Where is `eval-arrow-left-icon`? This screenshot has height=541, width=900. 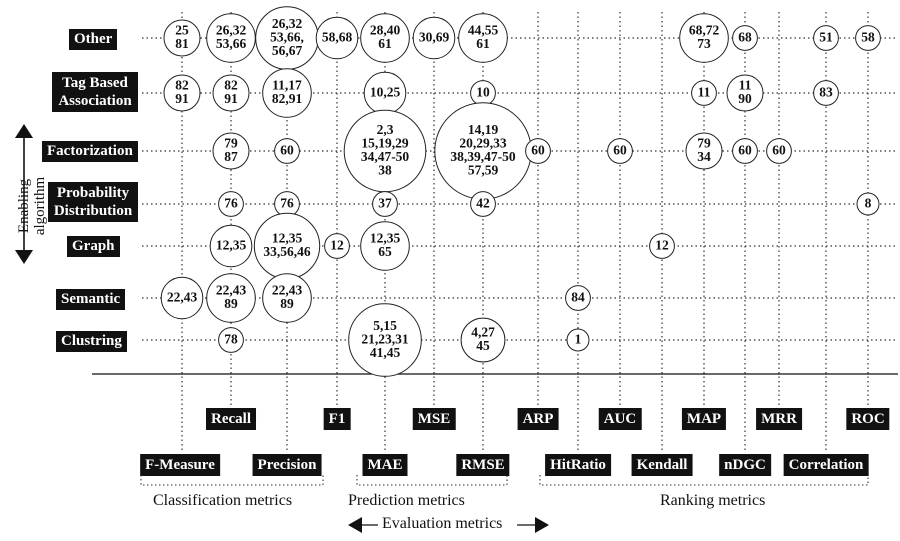 eval-arrow-left-icon is located at coordinates (355, 525).